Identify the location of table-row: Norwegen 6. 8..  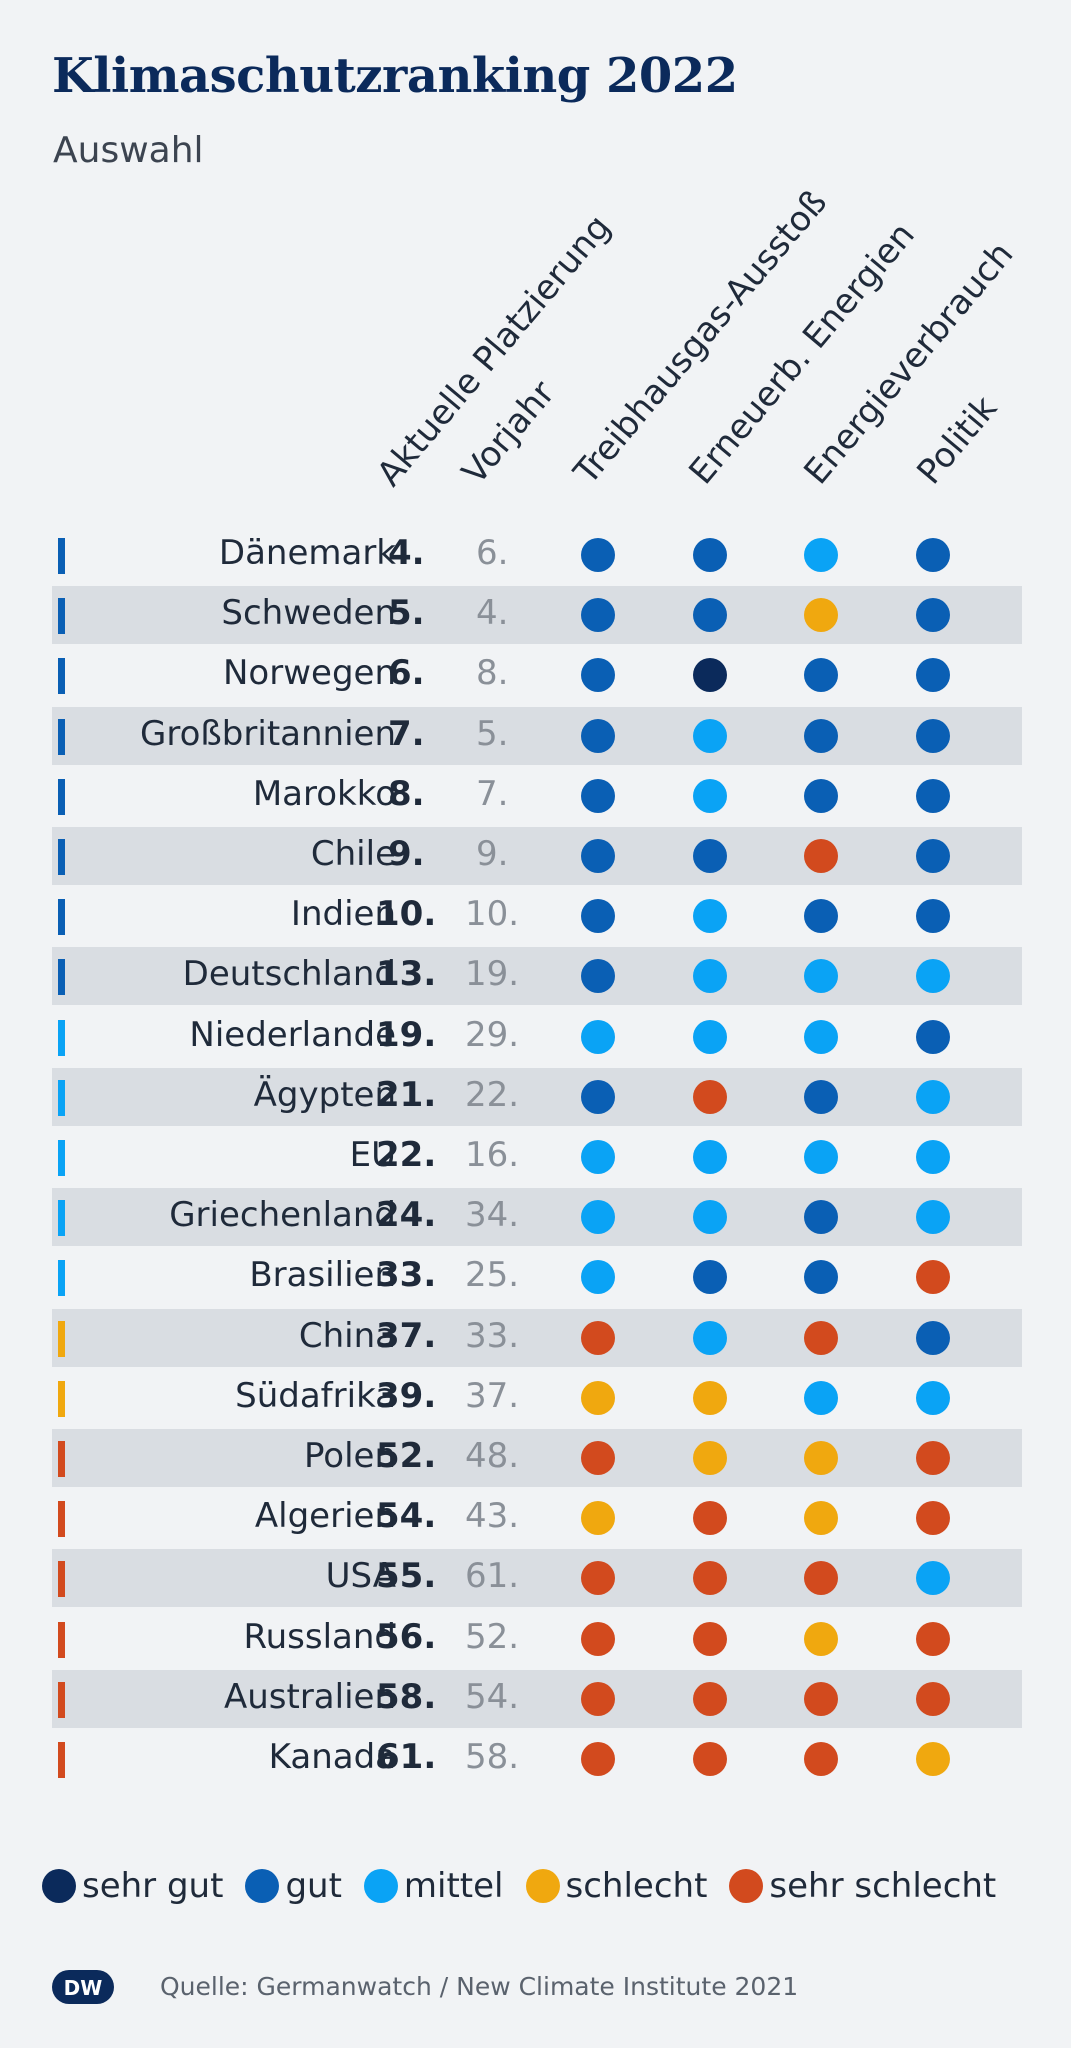
(537, 675).